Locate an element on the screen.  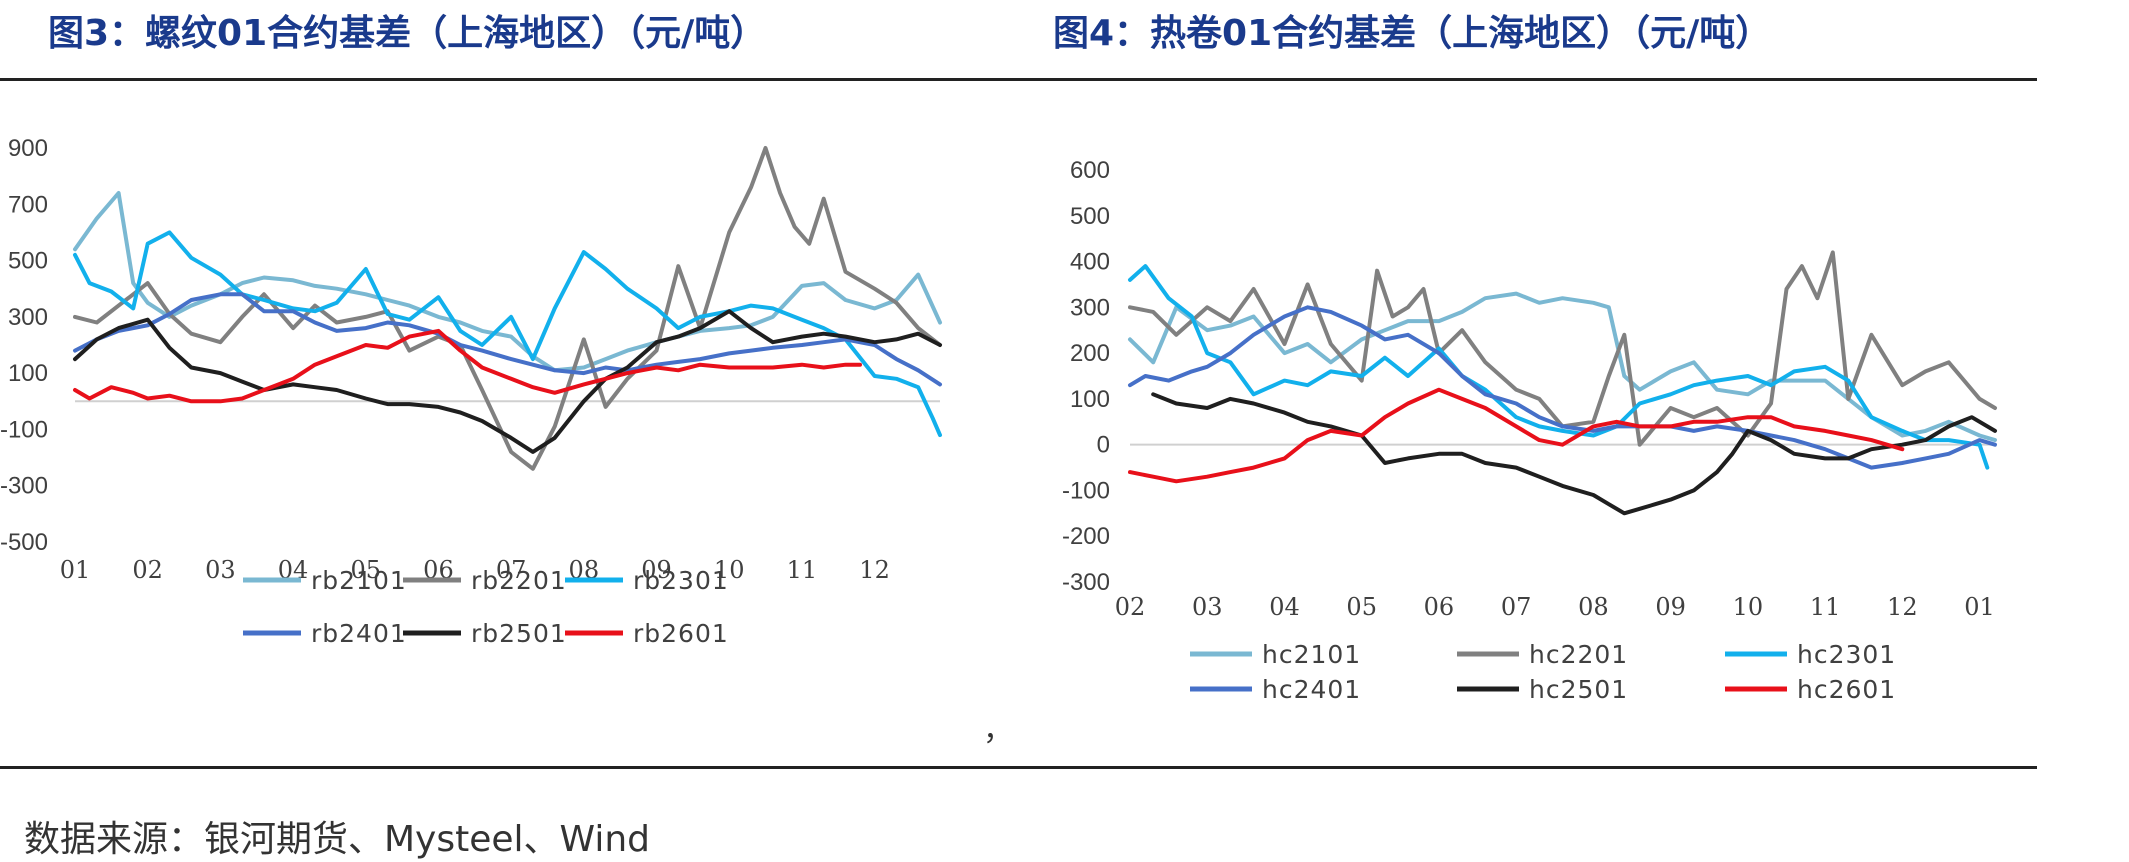
data-source-note: 数据来源：银河期货、Mysteel、Wind is located at coordinates (337, 839).